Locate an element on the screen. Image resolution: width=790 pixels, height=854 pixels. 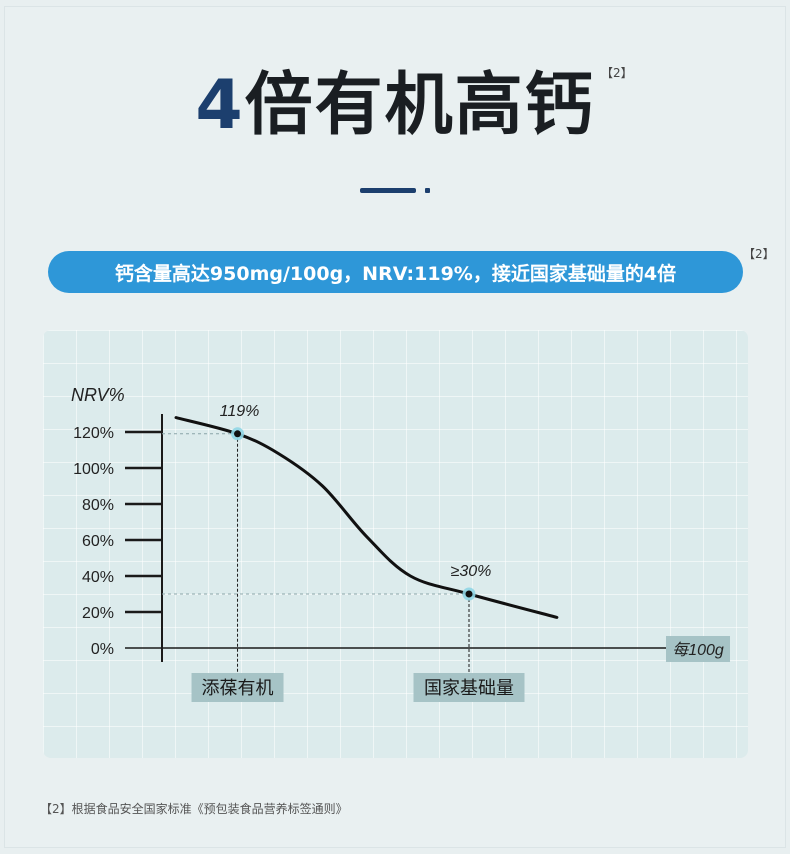
data-point-label: 119% is located at coordinates (240, 411).